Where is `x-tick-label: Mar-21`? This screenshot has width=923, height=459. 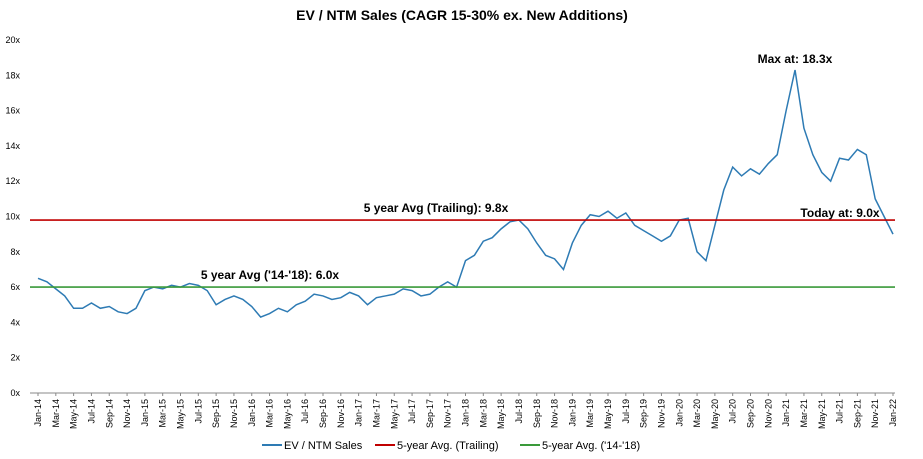
x-tick-label: Mar-21 is located at coordinates (804, 413).